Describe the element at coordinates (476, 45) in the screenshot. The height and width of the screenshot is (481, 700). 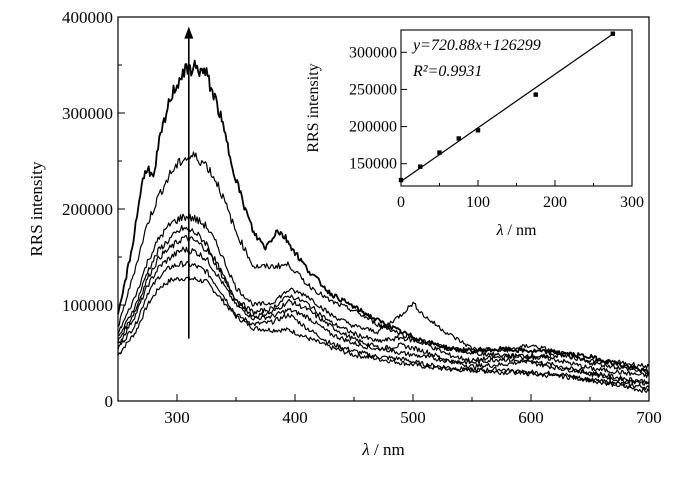
I see `fit-equation: y=720.88x+126299` at that location.